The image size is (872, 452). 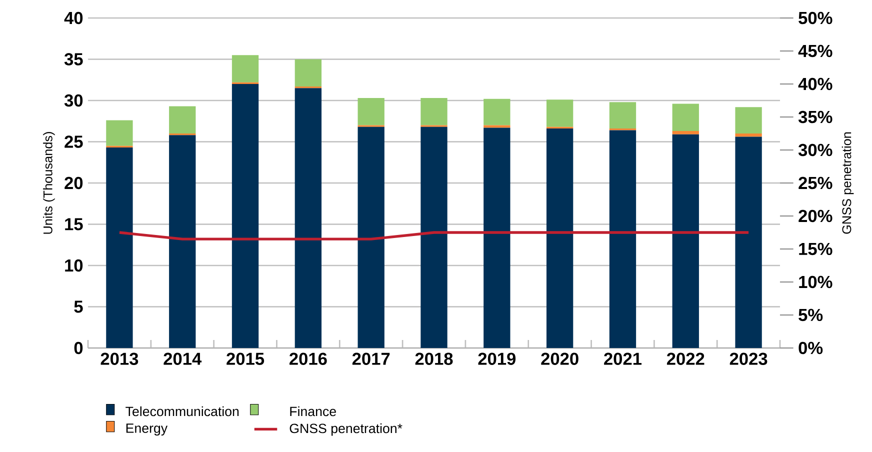 I want to click on x-tick-label: 2023, so click(x=749, y=358).